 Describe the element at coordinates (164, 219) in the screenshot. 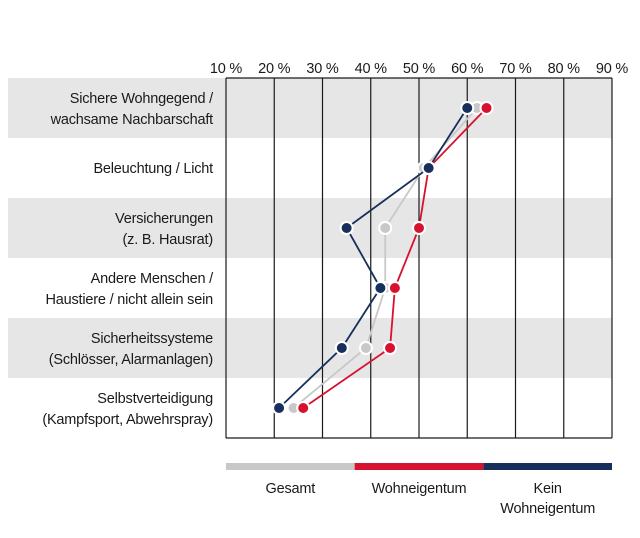

I see `category-label: Versicherungen` at that location.